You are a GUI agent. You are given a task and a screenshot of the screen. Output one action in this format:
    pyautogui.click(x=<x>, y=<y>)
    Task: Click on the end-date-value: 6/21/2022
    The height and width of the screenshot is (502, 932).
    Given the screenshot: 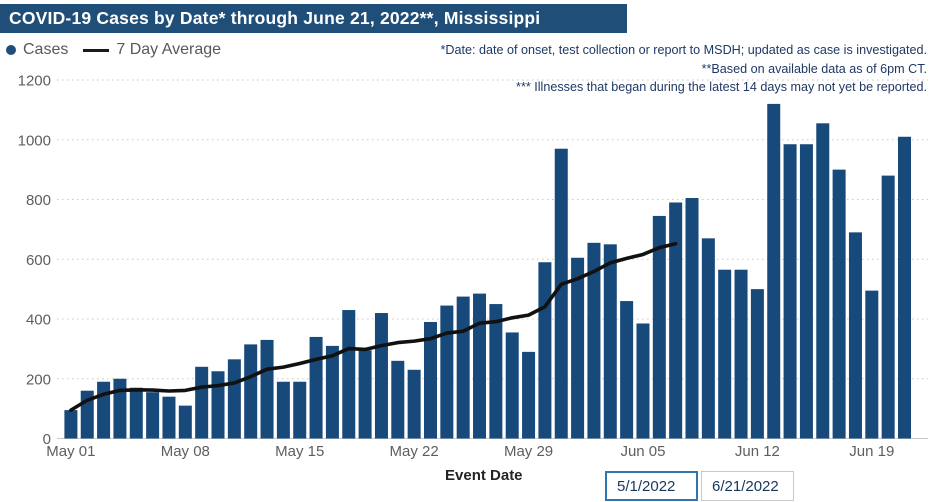 What is the action you would take?
    pyautogui.click(x=745, y=486)
    